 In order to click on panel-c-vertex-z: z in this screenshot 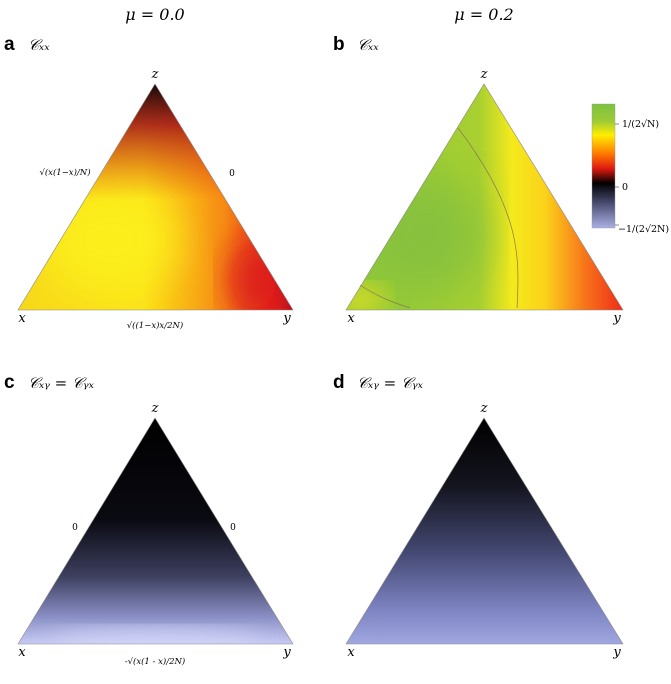, I will do `click(155, 408)`.